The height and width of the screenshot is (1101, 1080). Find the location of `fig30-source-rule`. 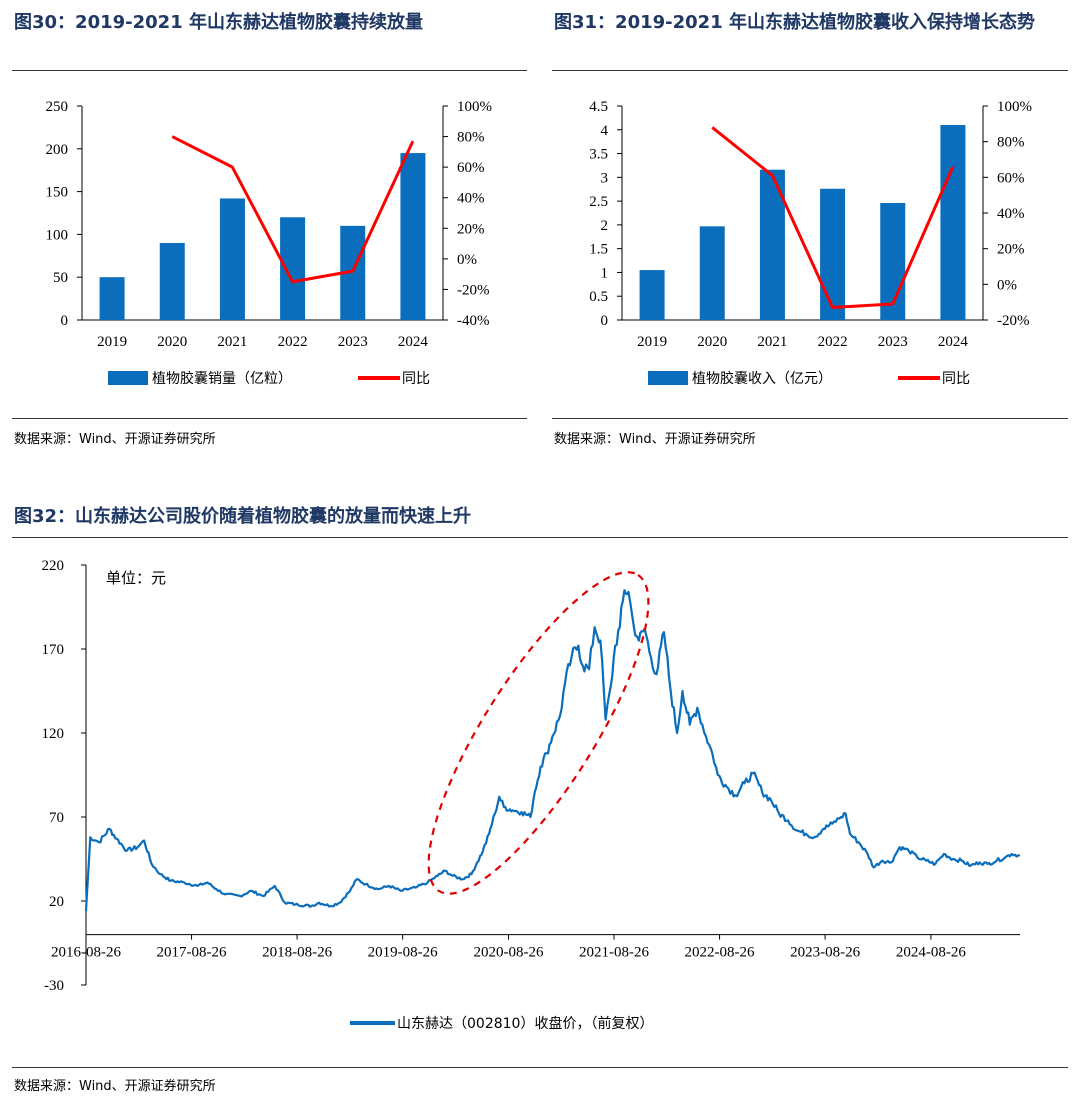

fig30-source-rule is located at coordinates (269, 418).